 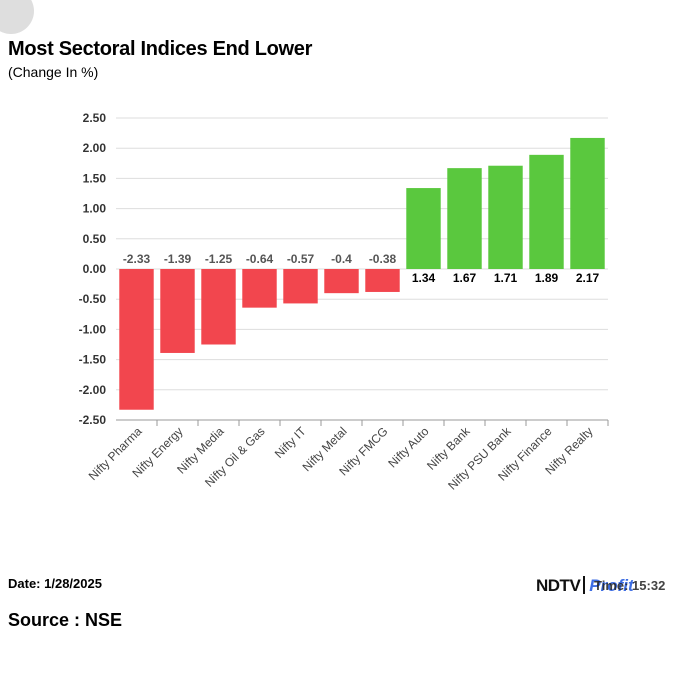 I want to click on y-tick-label: -0.50, so click(x=93, y=299).